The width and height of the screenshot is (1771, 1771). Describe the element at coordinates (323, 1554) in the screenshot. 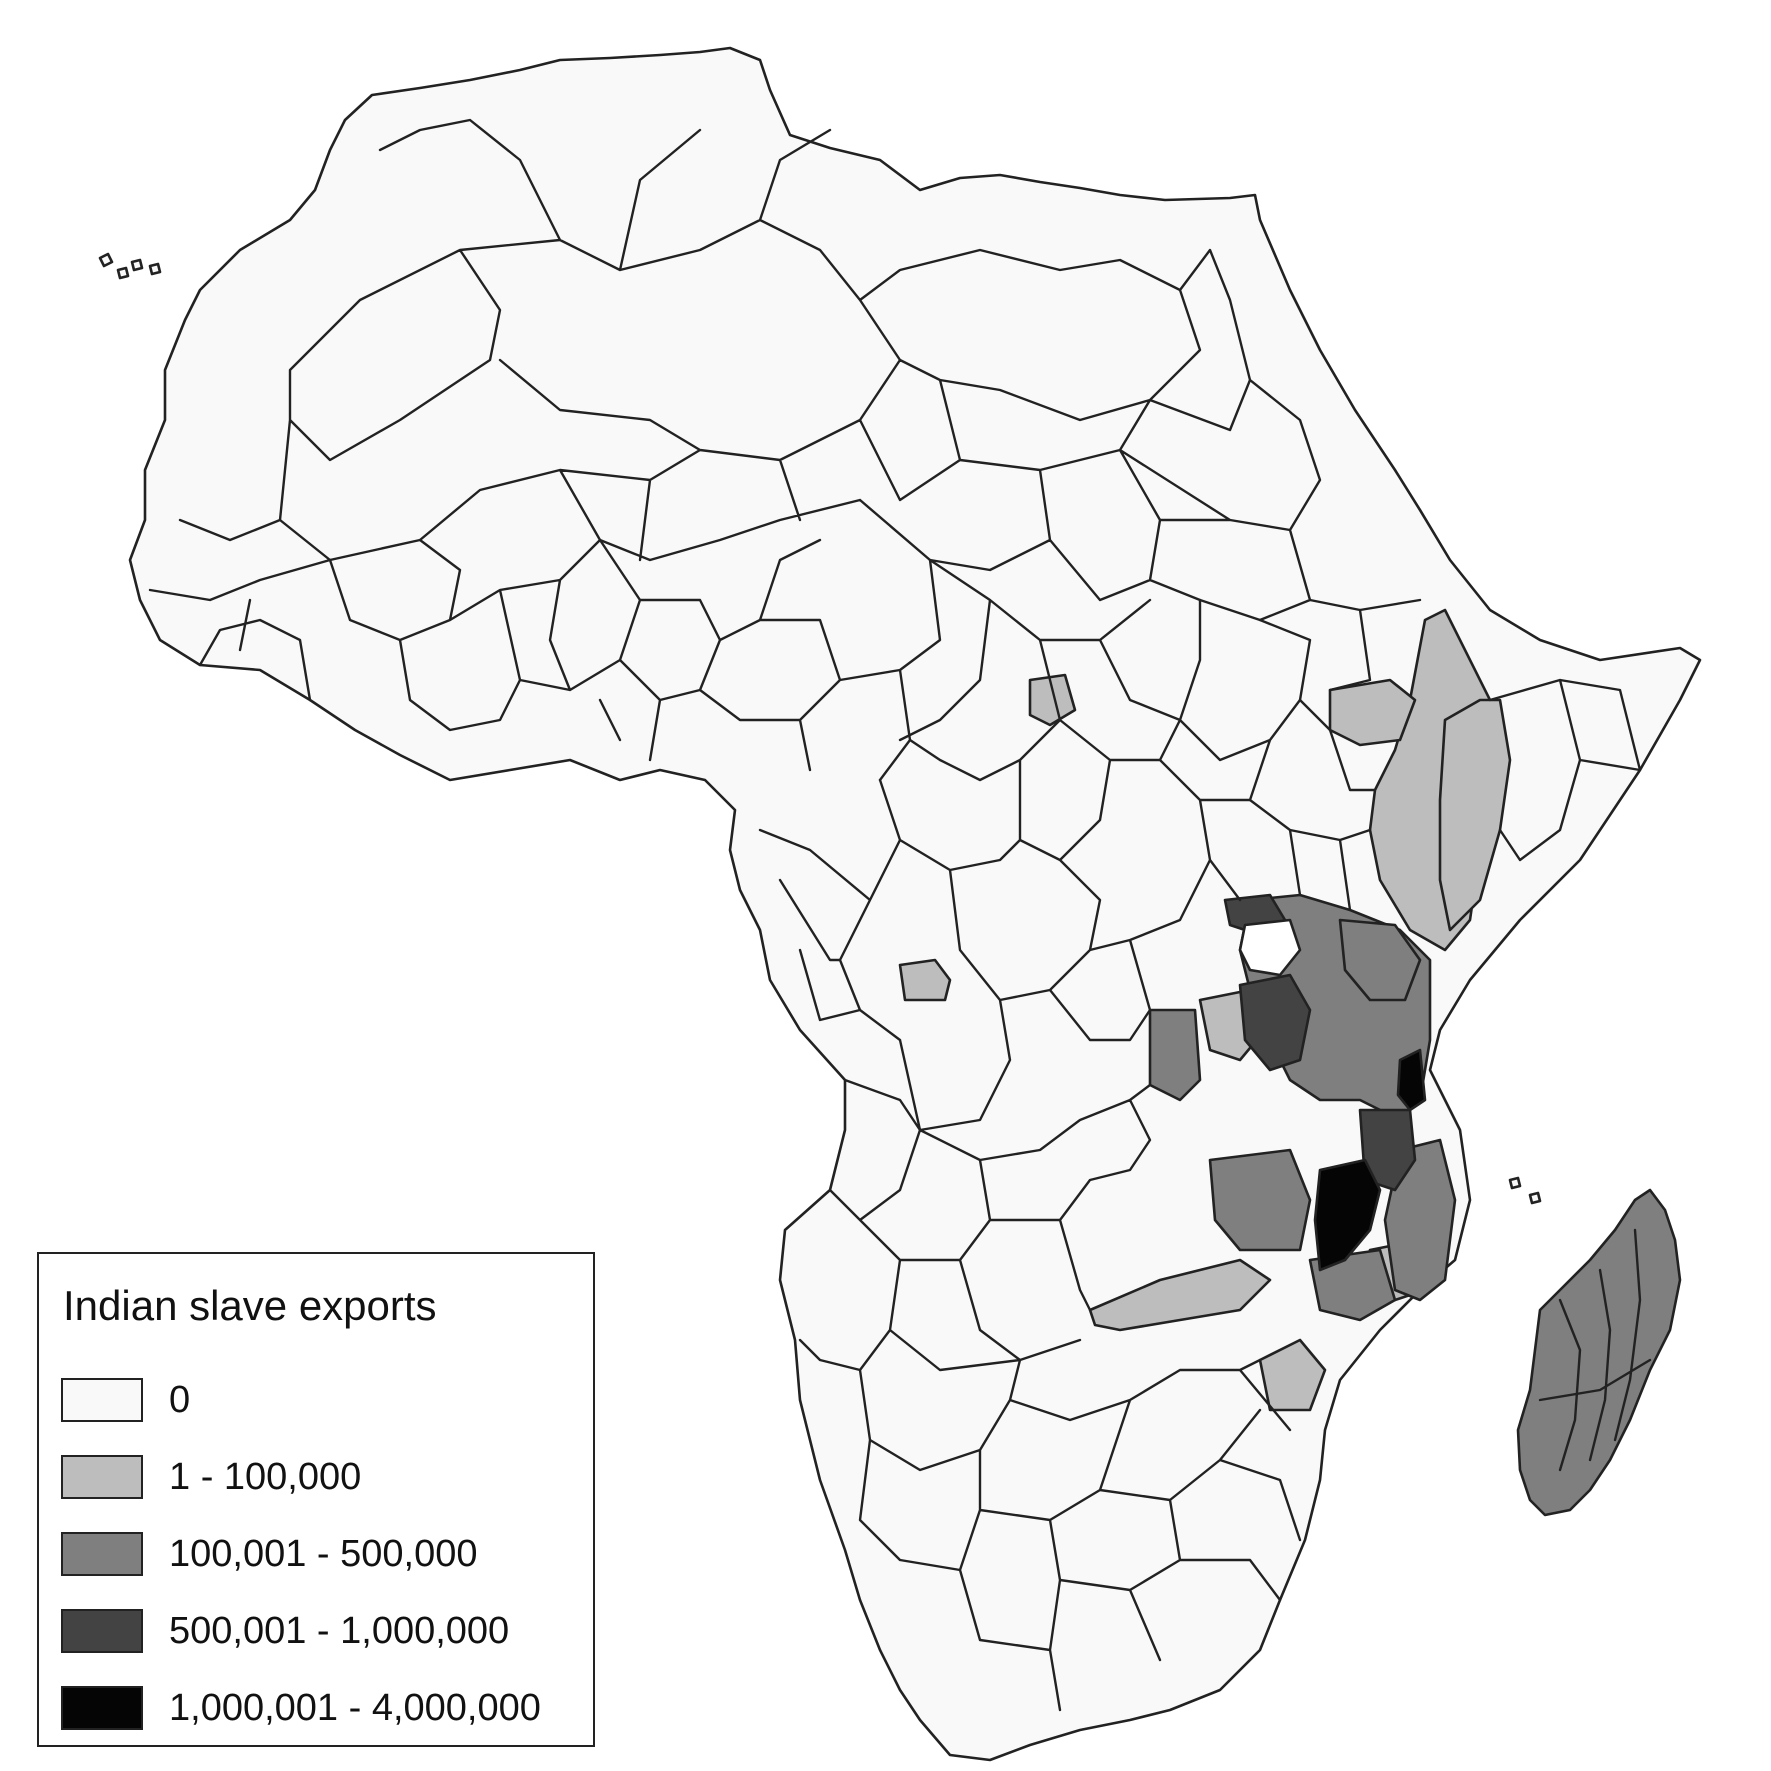

I see `legend-label-2: 100,001 - 500,000` at that location.